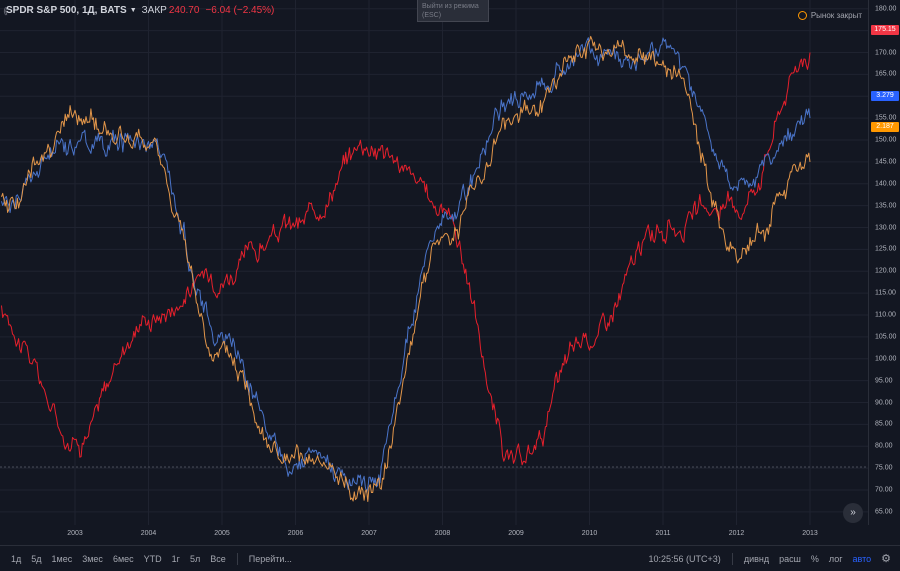 Image resolution: width=900 pixels, height=571 pixels. I want to click on price-tick-label: 70.00, so click(884, 490).